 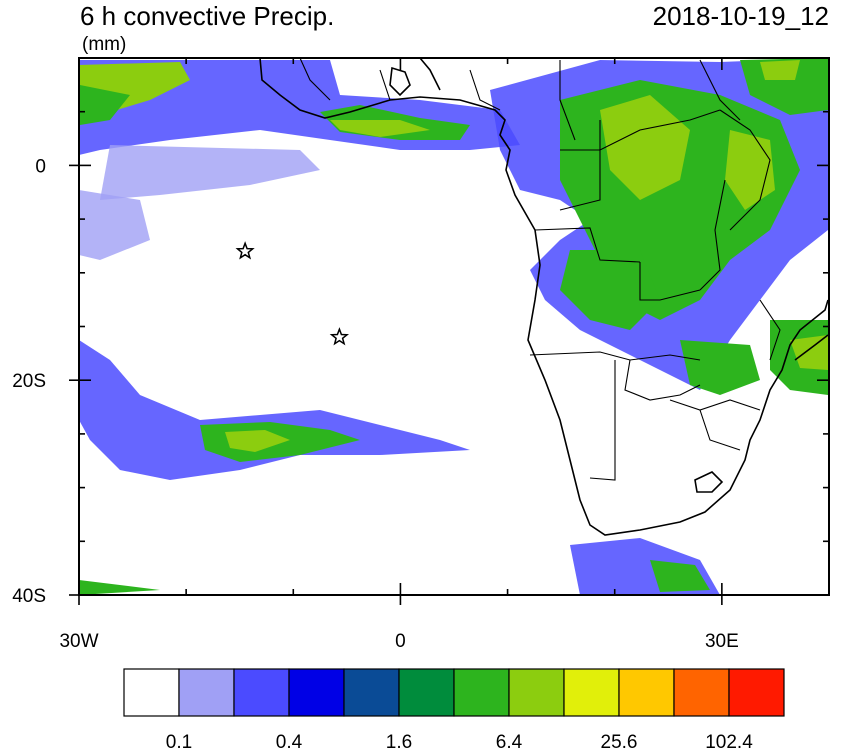 What do you see at coordinates (619, 741) in the screenshot?
I see `colorbar-label: 25.6` at bounding box center [619, 741].